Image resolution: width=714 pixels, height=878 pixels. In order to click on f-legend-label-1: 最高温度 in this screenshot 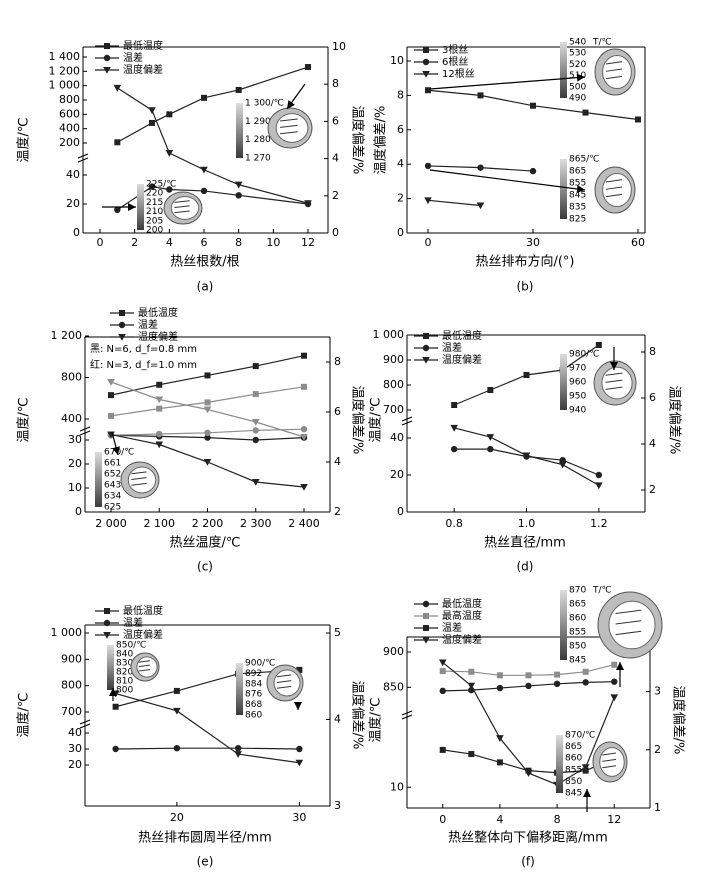, I will do `click(462, 615)`.